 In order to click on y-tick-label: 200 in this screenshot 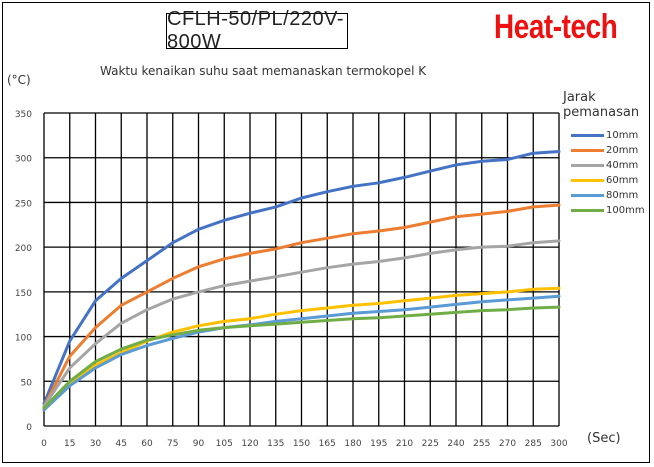, I will do `click(23, 249)`.